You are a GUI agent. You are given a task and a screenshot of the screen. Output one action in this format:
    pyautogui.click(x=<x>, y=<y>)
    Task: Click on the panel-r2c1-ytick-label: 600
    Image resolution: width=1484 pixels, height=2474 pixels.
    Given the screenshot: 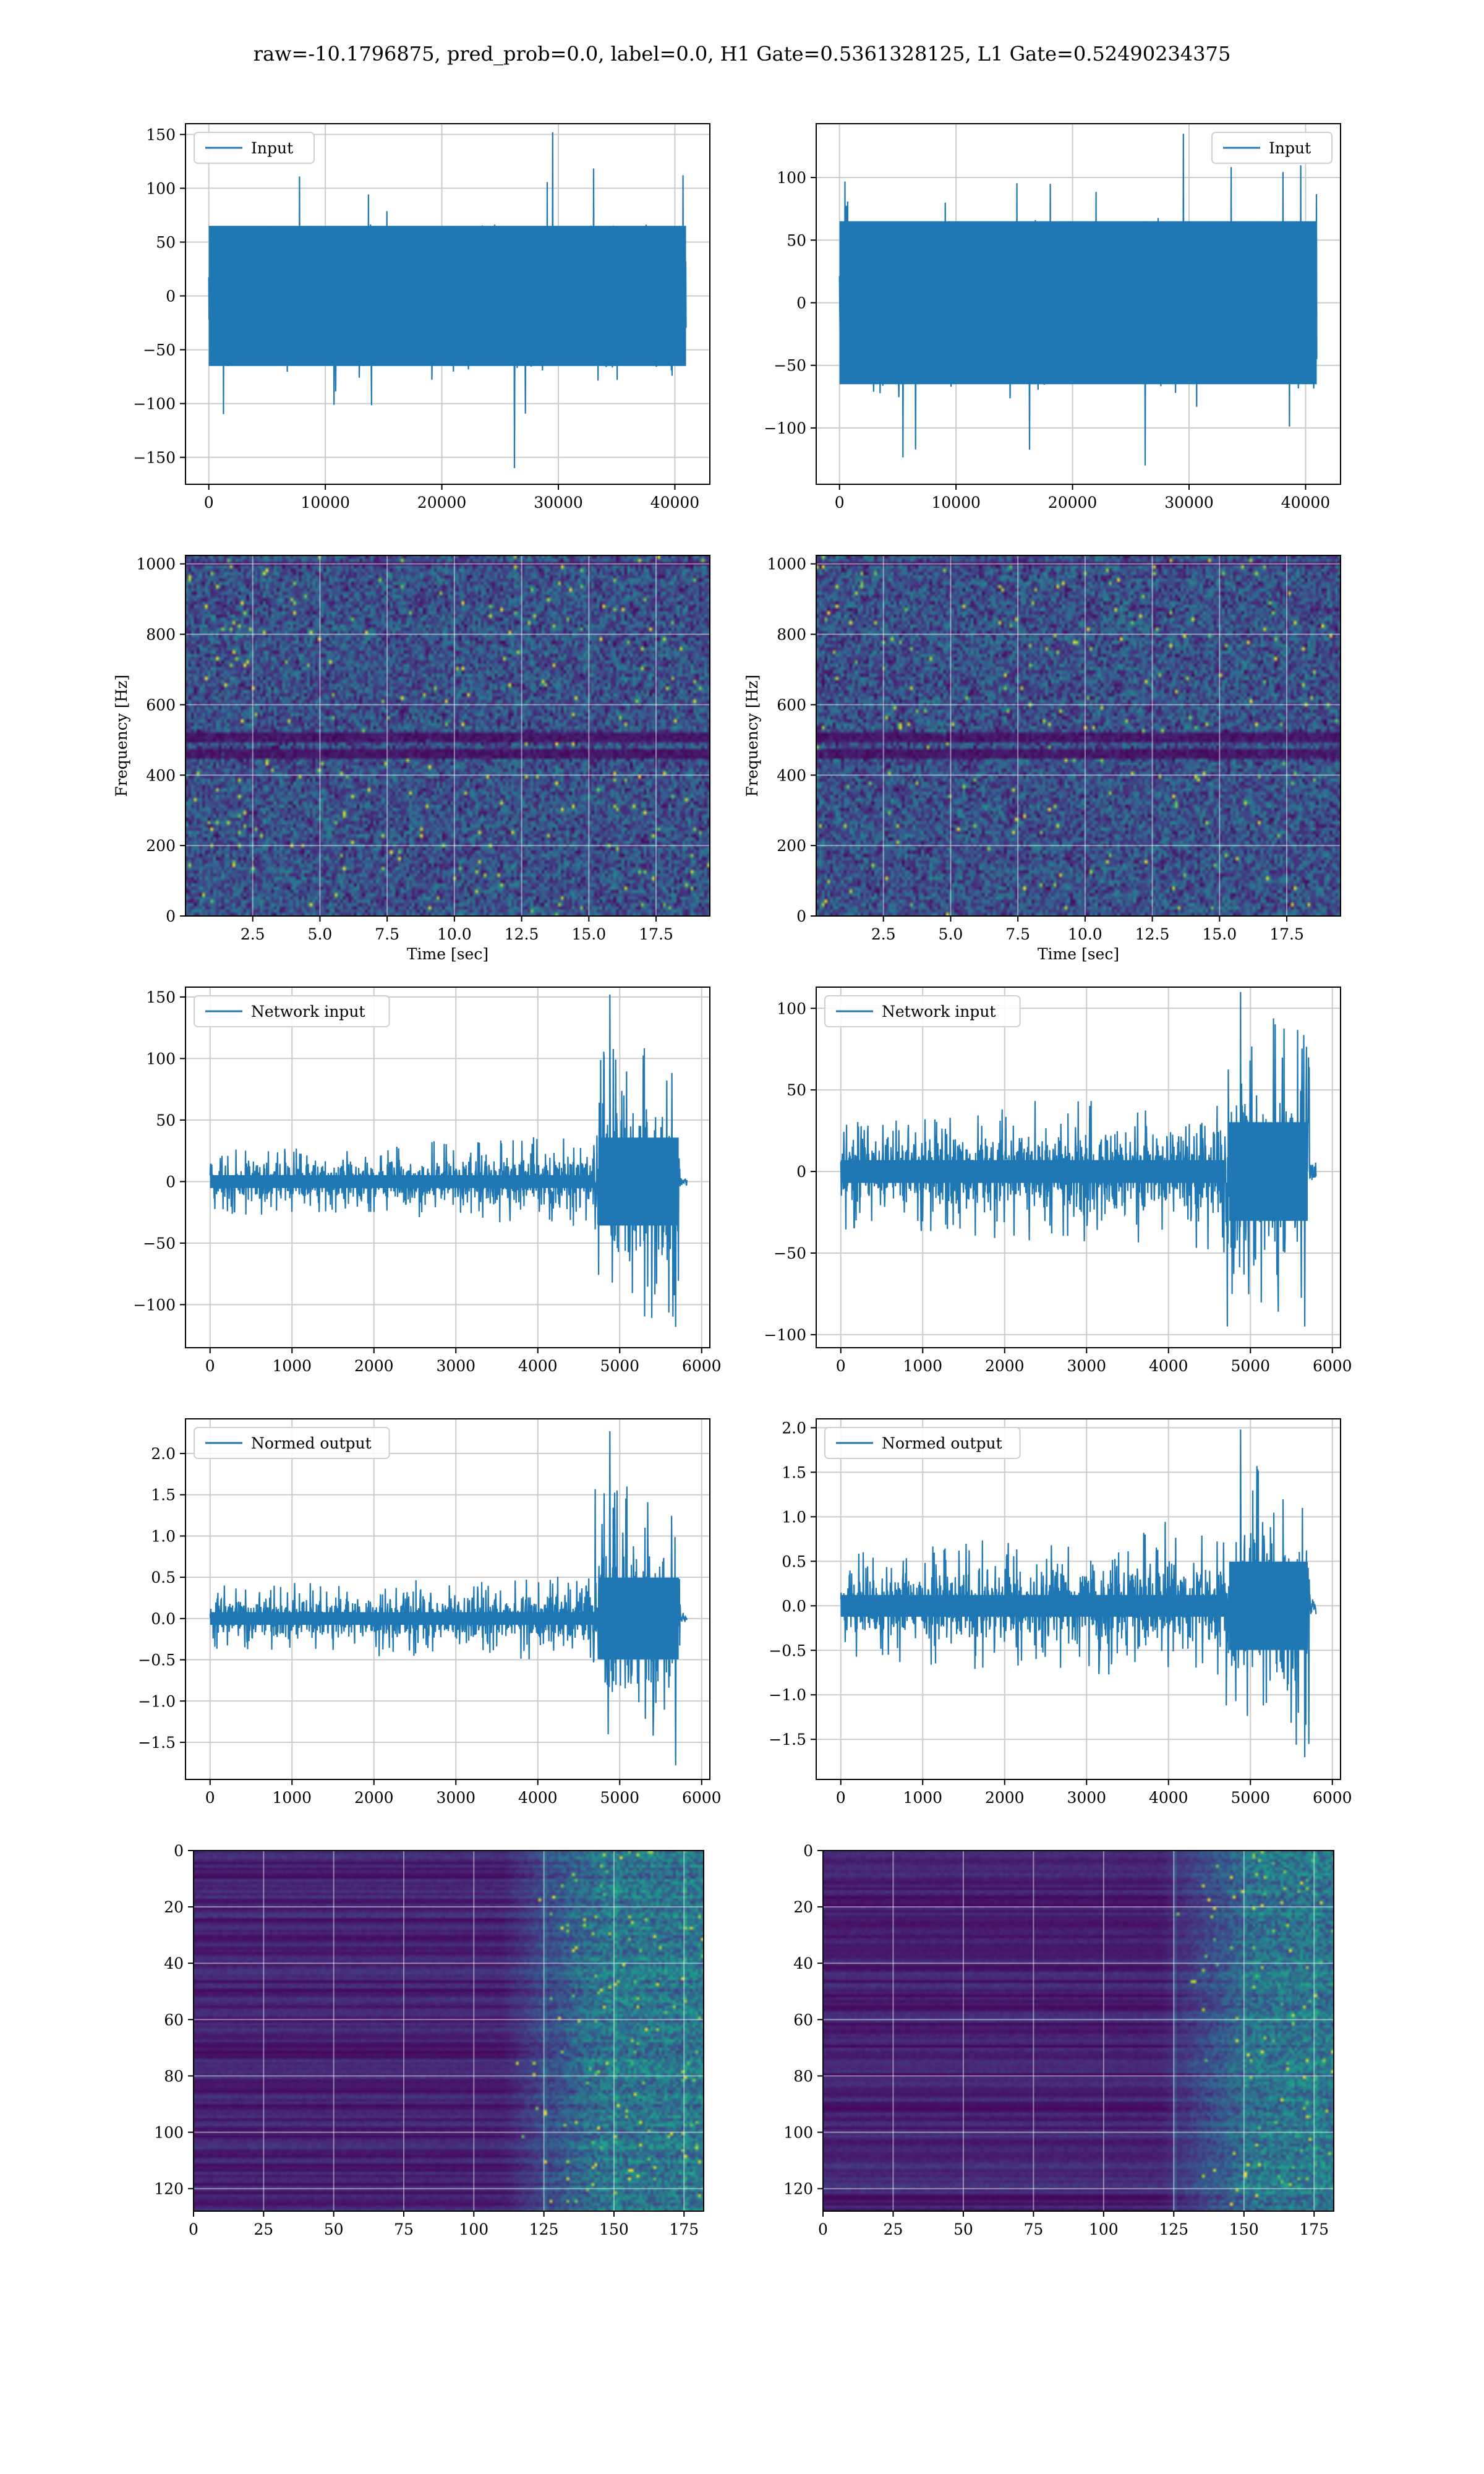 What is the action you would take?
    pyautogui.click(x=161, y=705)
    